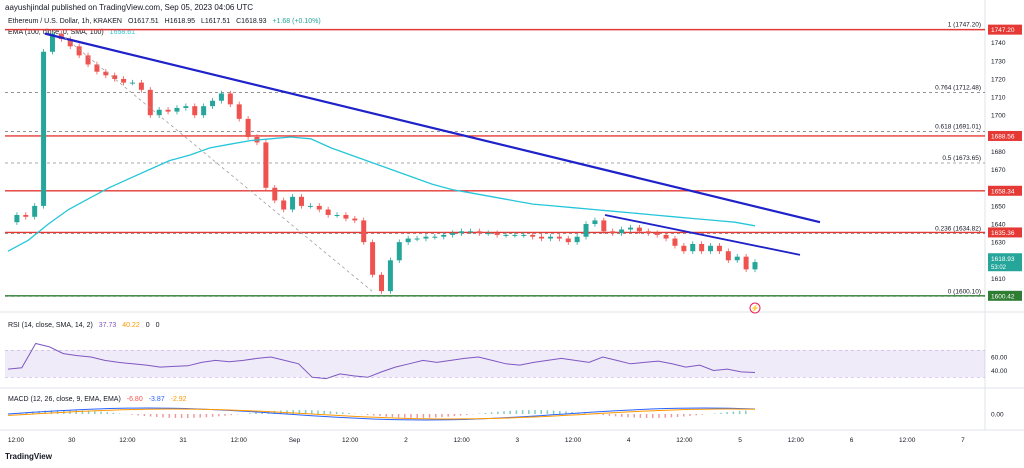 This screenshot has width=1024, height=468. Describe the element at coordinates (755, 308) in the screenshot. I see `lightning-icon: ⚡` at that location.